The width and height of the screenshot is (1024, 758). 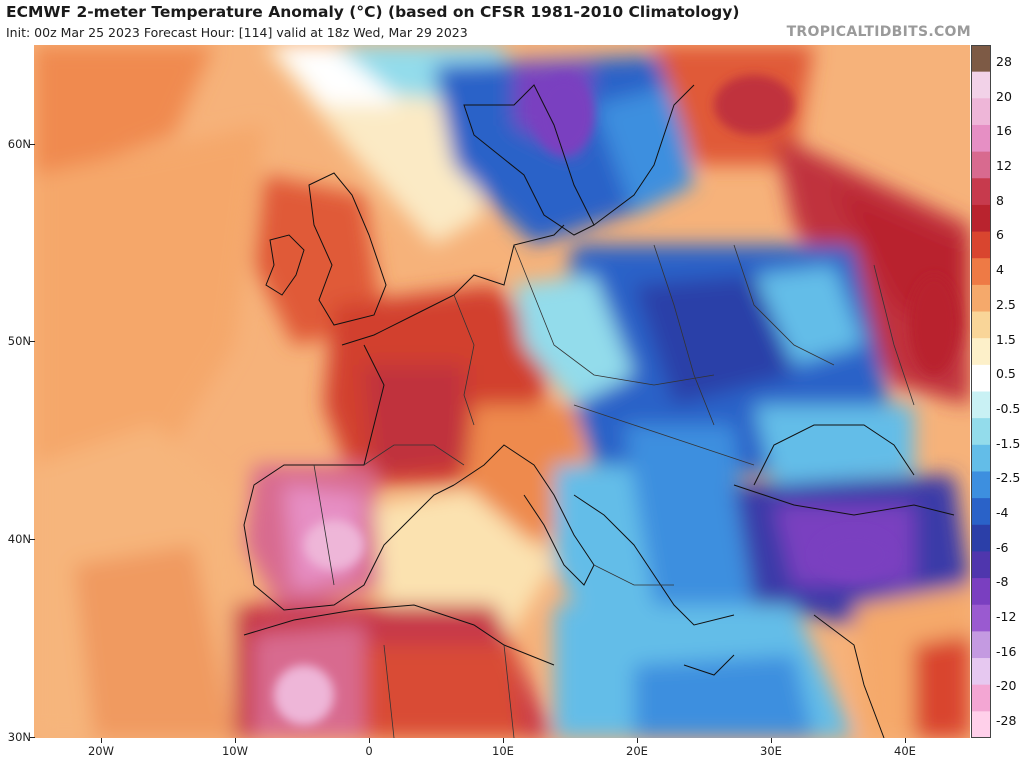 I want to click on colorbar-label: 1.5, so click(x=1006, y=339).